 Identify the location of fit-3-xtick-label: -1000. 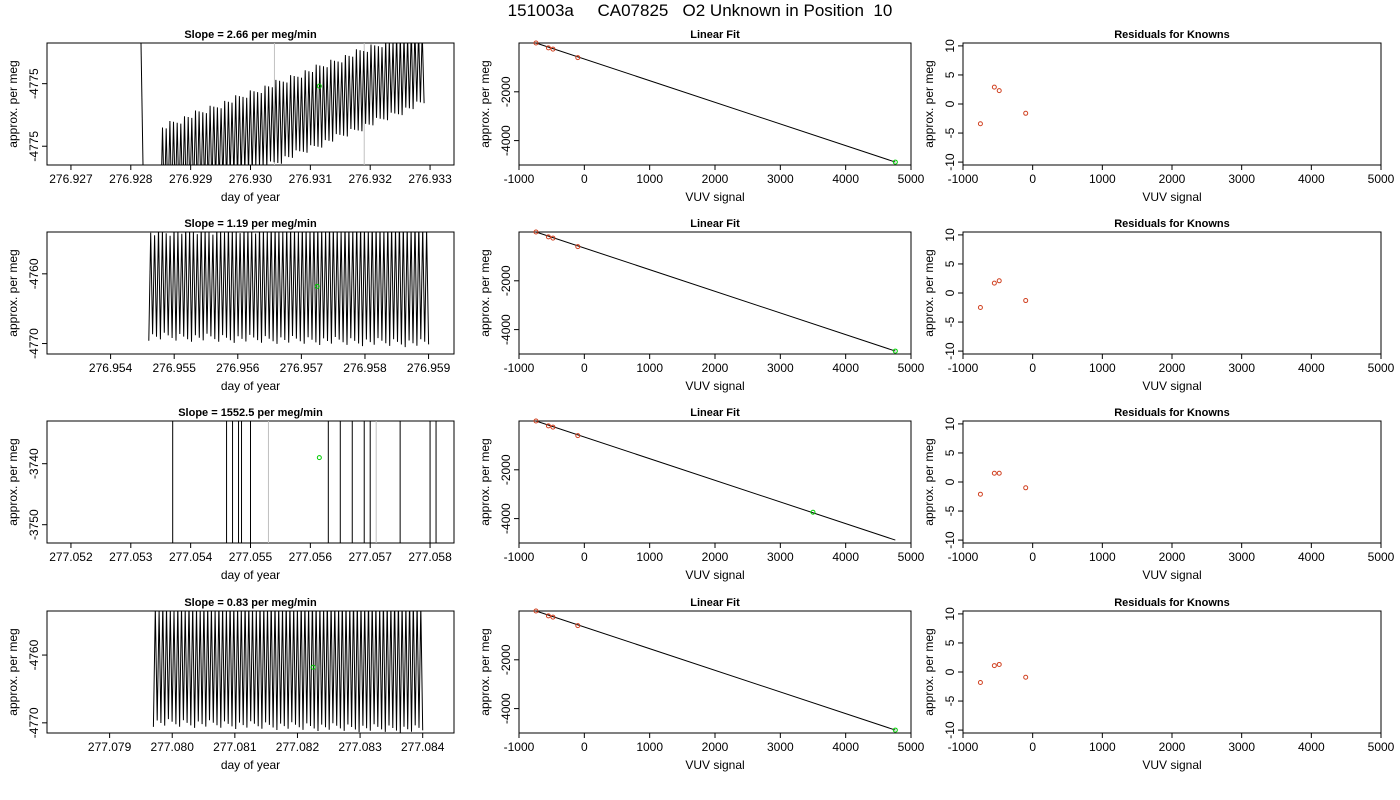
(519, 557).